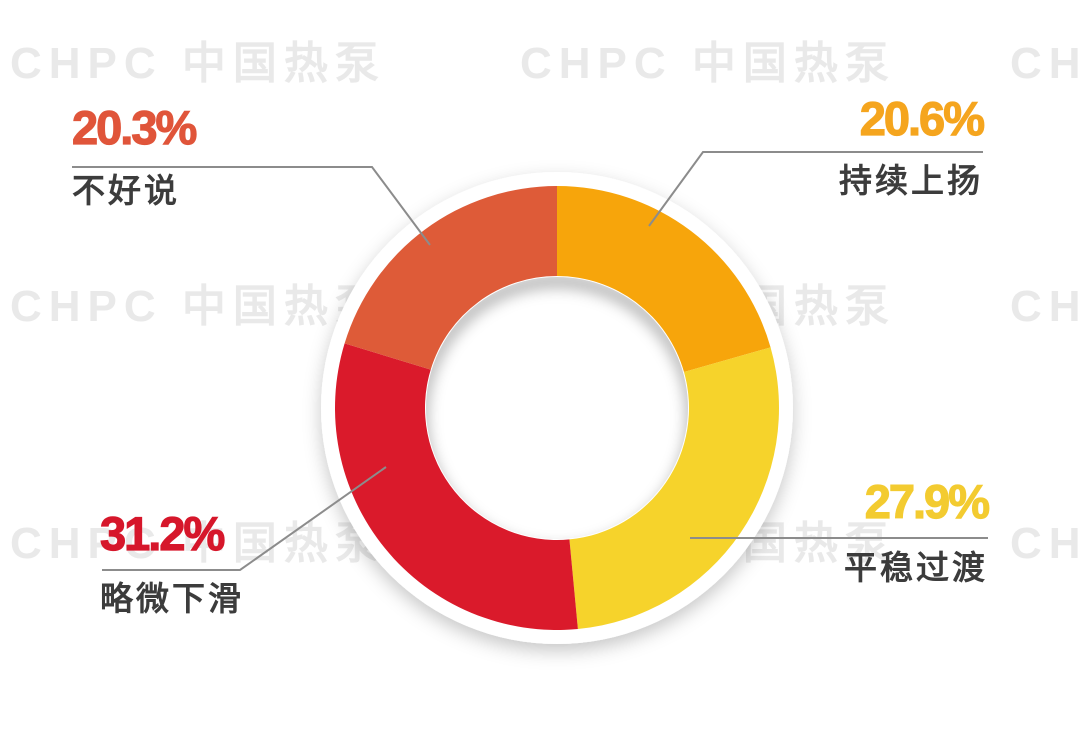 The width and height of the screenshot is (1080, 732). What do you see at coordinates (134, 127) in the screenshot?
I see `percent-value-buhaoshuo: 20.3%` at bounding box center [134, 127].